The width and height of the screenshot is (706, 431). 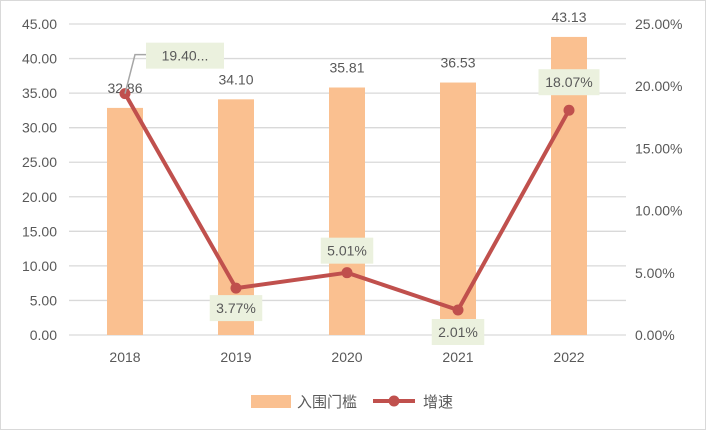 I want to click on line-data-label: 3.77%, so click(x=236, y=308).